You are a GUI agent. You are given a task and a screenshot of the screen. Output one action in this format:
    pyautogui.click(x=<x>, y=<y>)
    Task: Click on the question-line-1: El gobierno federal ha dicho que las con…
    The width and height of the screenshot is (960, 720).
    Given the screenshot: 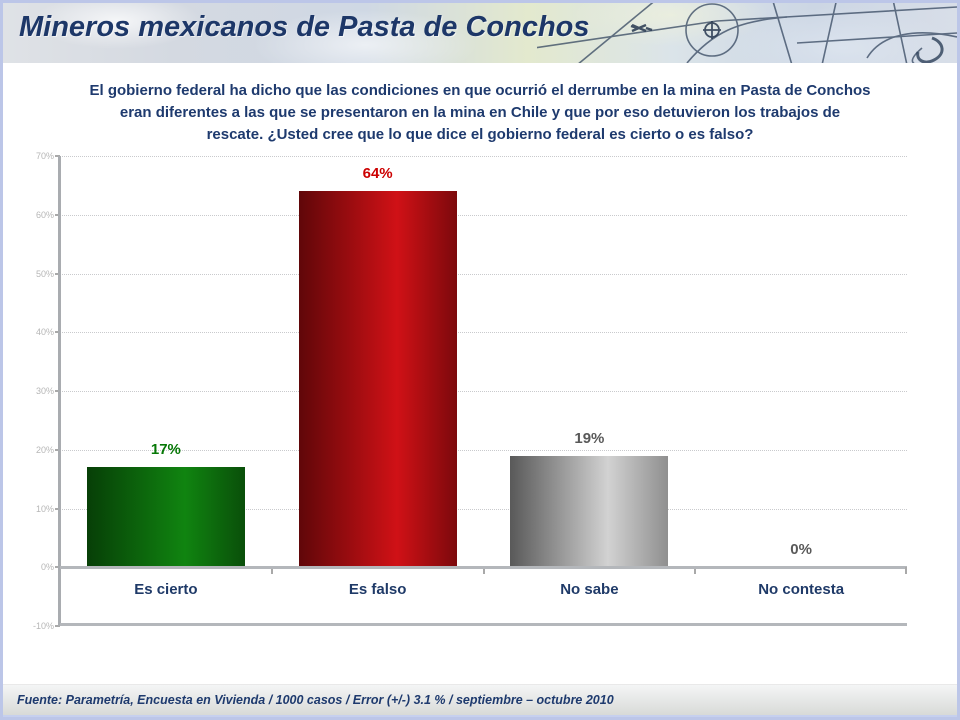 What is the action you would take?
    pyautogui.click(x=480, y=90)
    